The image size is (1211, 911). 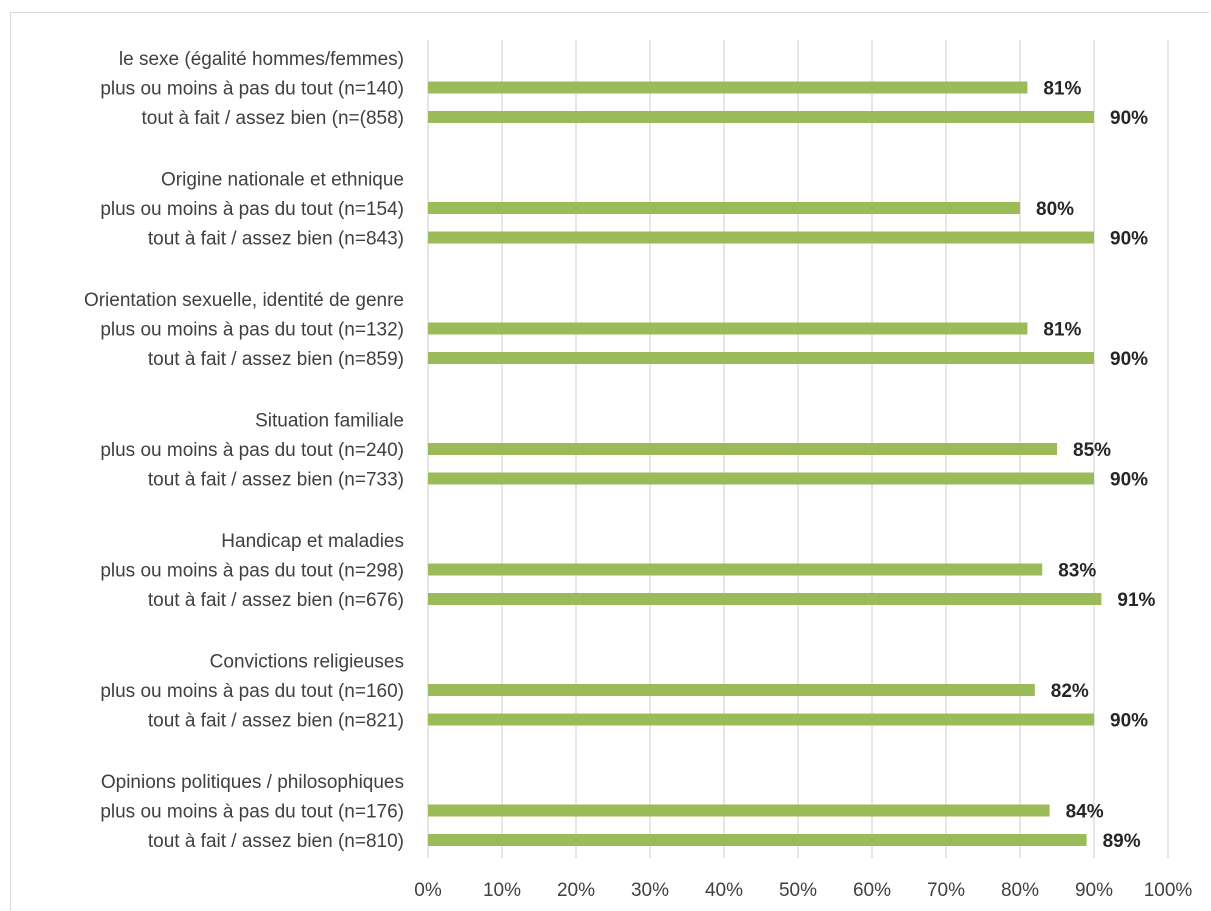 What do you see at coordinates (946, 890) in the screenshot?
I see `x-tick-label: 70%` at bounding box center [946, 890].